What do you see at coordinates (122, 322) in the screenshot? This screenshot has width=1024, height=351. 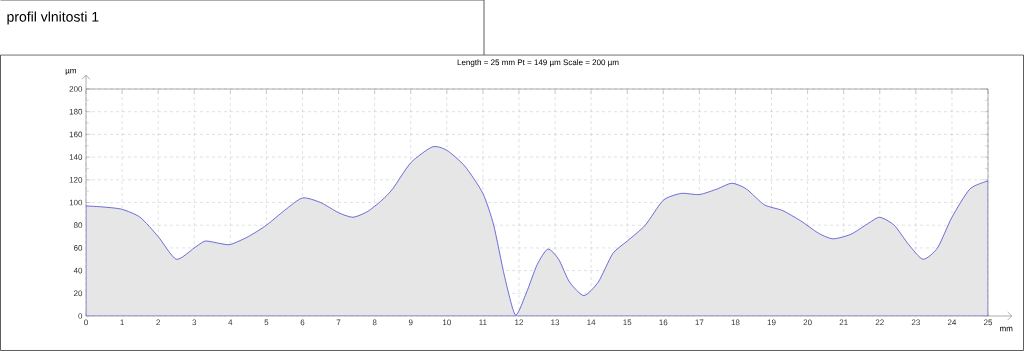 I see `x-tick-label: 1` at bounding box center [122, 322].